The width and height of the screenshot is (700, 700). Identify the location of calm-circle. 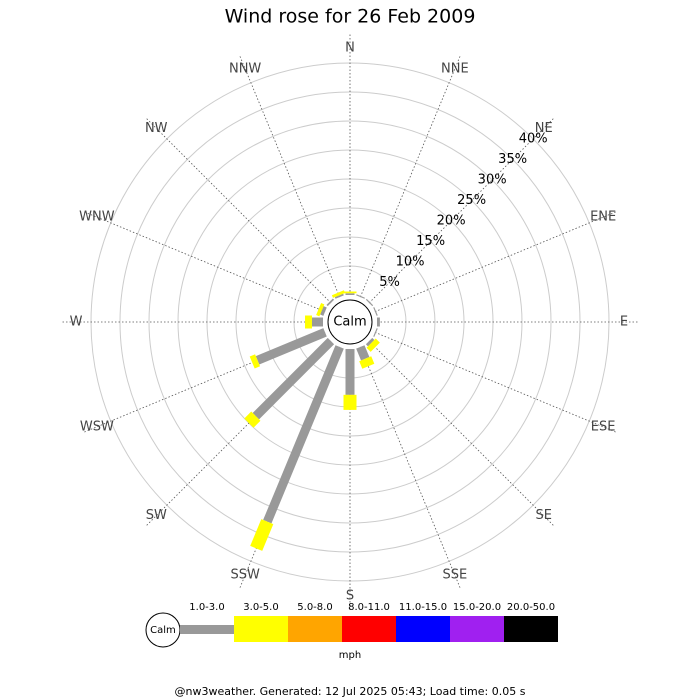
(350, 322).